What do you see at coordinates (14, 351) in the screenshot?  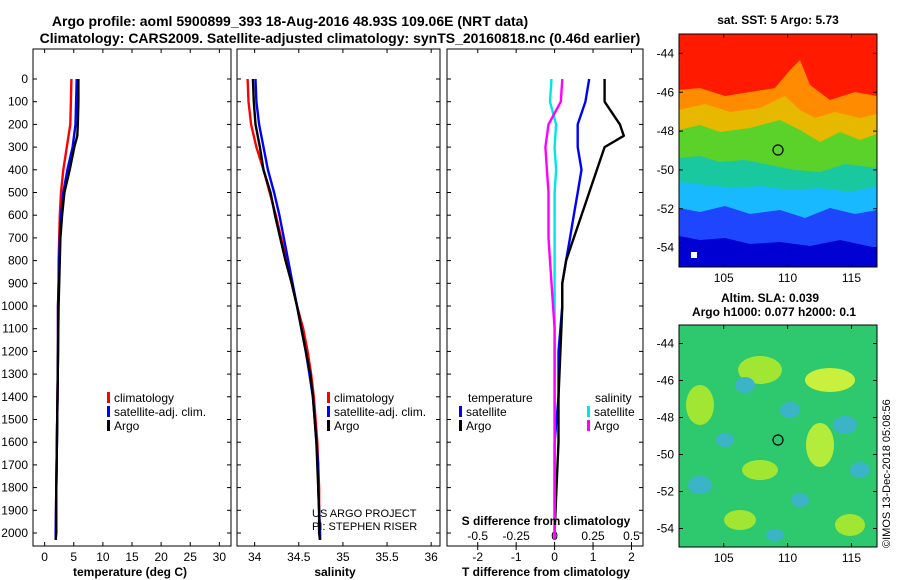 I see `depth-tick-label: 1200` at bounding box center [14, 351].